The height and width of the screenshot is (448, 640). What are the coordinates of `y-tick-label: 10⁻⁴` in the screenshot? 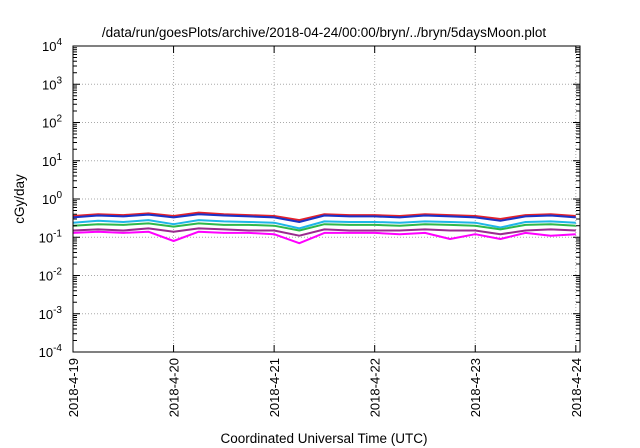 It's located at (51, 351).